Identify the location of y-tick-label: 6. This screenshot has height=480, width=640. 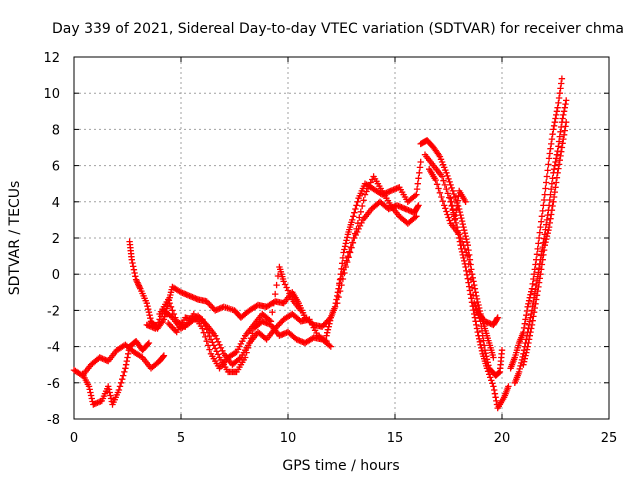
(56, 167).